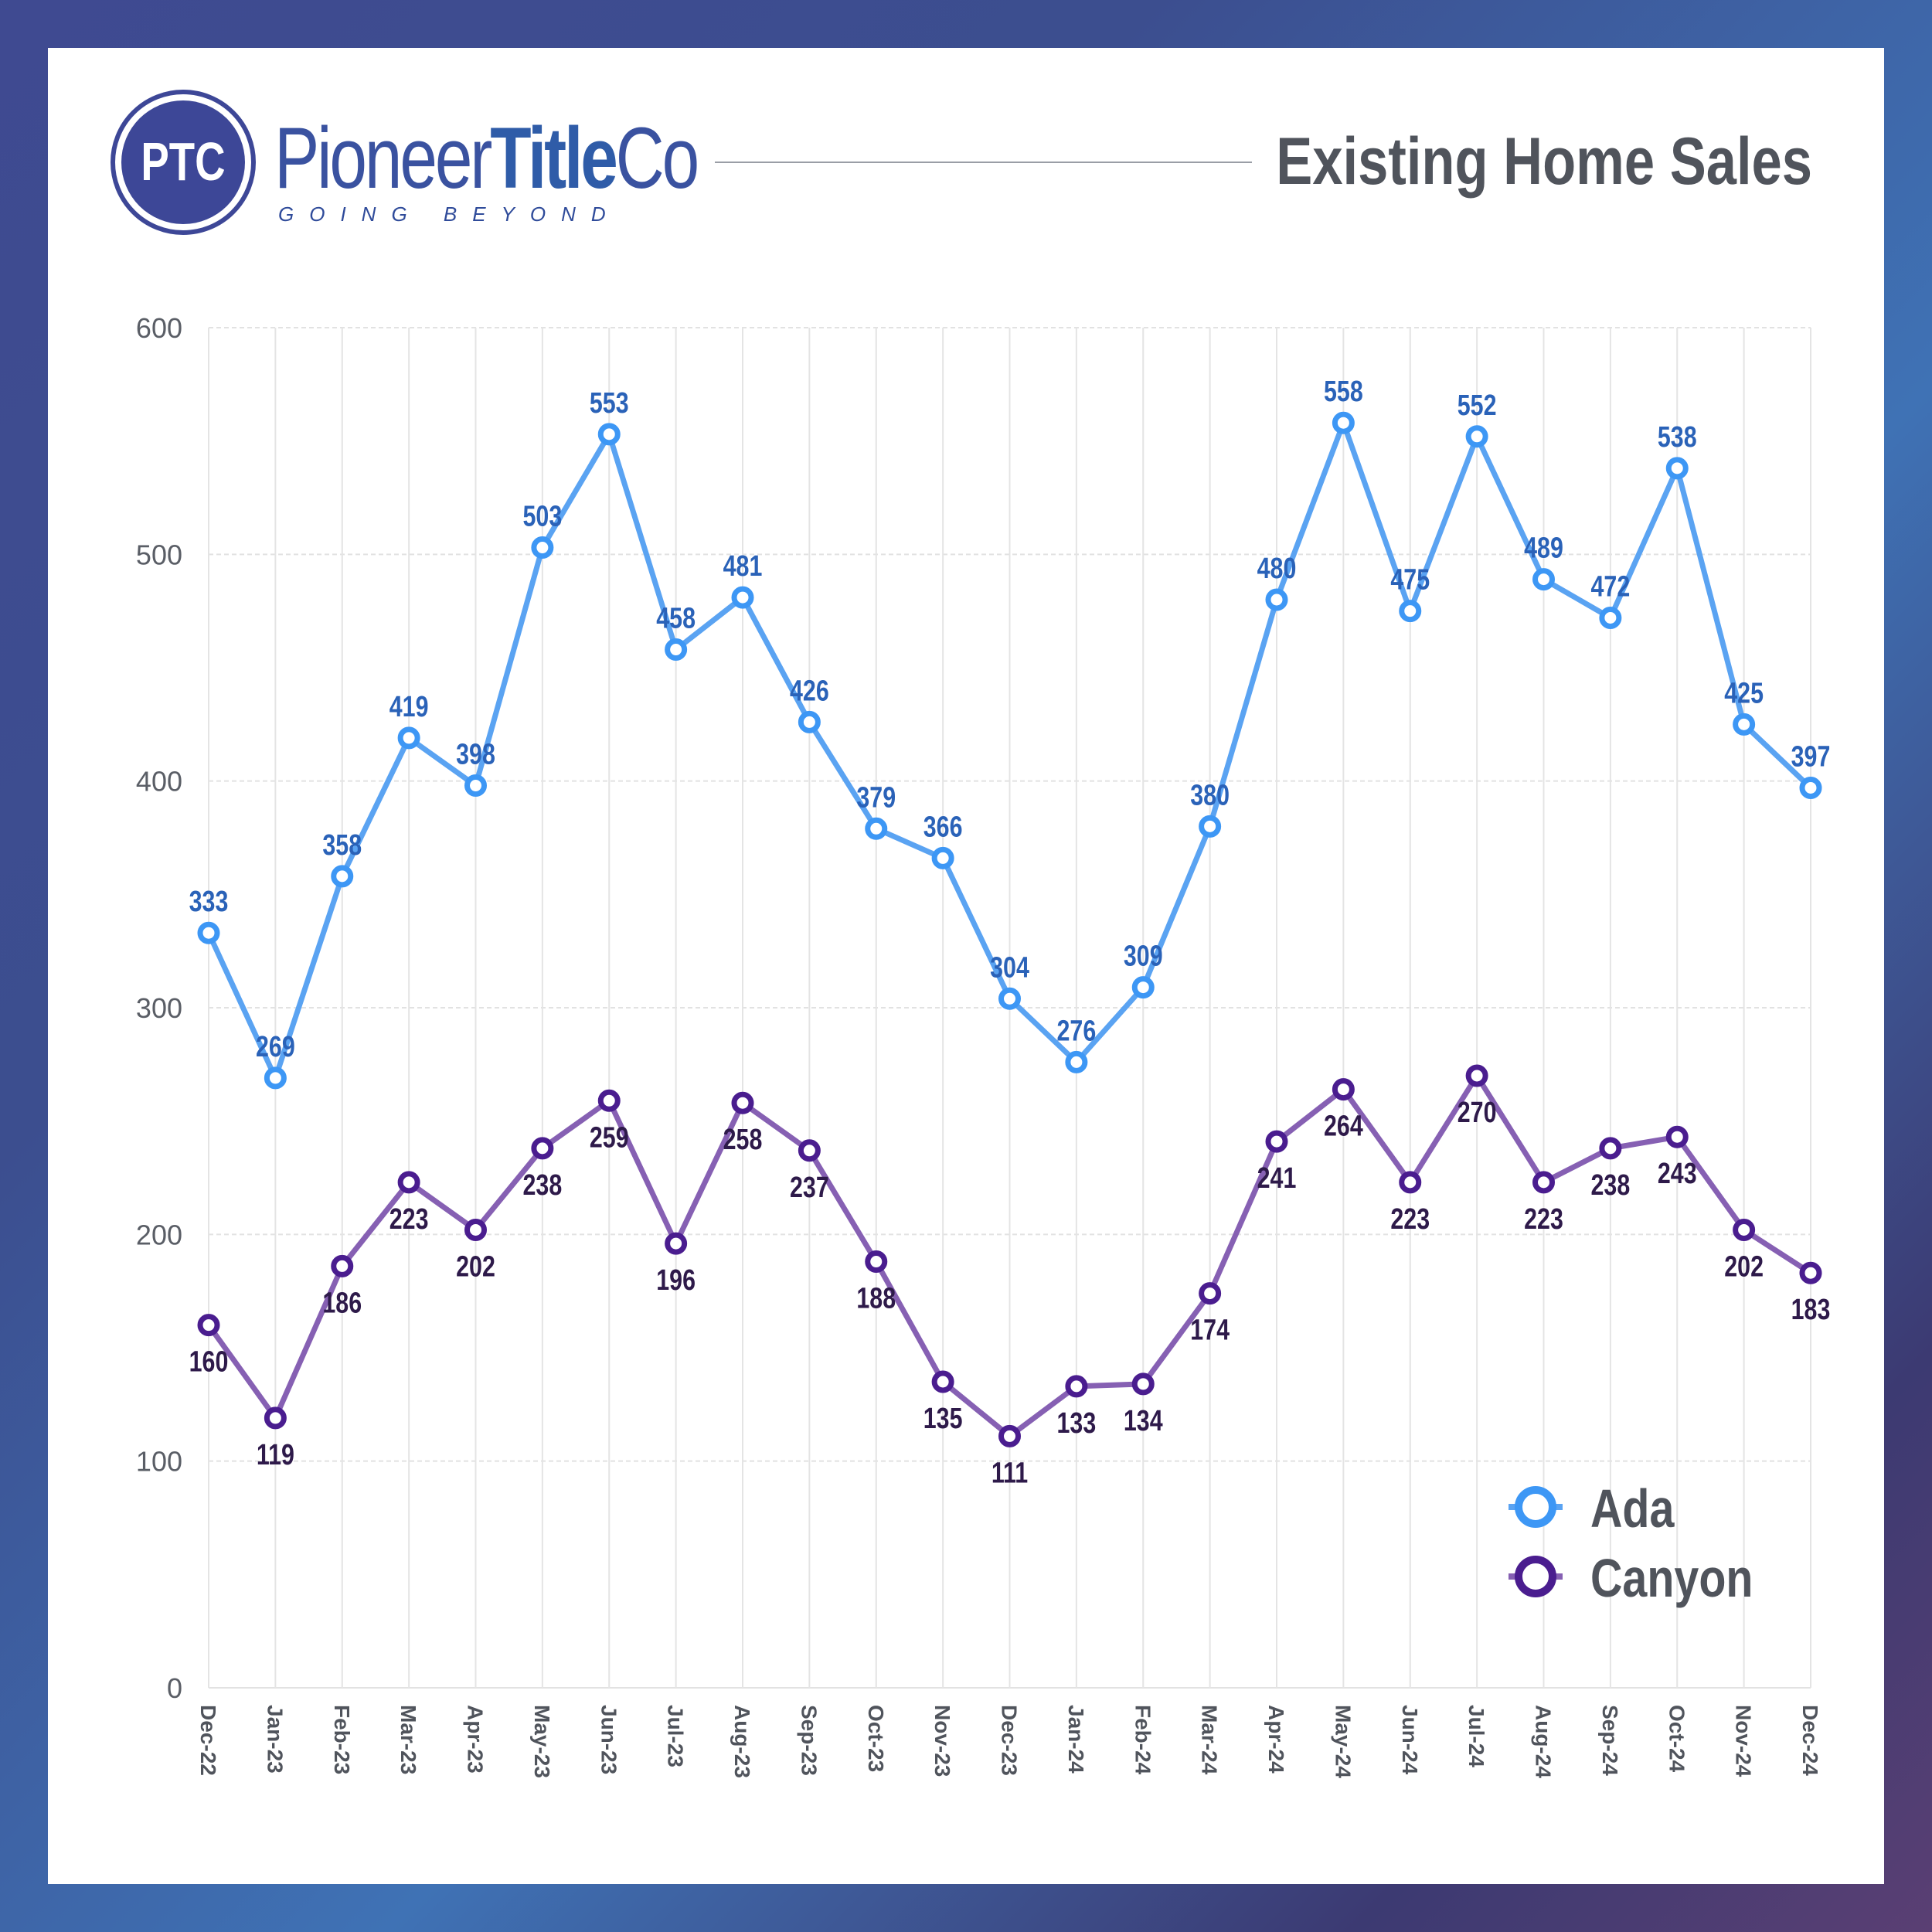 This screenshot has height=1932, width=1932. Describe the element at coordinates (1277, 569) in the screenshot. I see `data-label: 480` at that location.